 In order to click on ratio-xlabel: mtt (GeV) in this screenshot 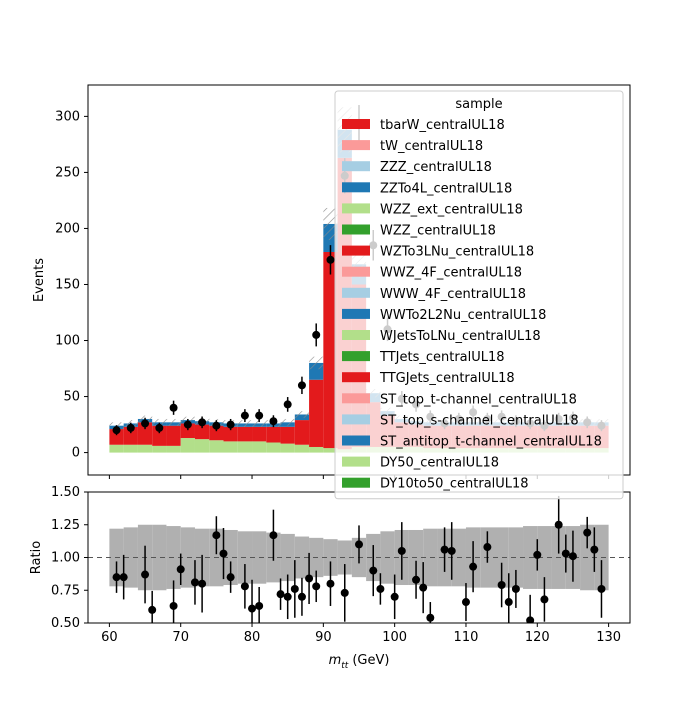, I will do `click(359, 662)`.